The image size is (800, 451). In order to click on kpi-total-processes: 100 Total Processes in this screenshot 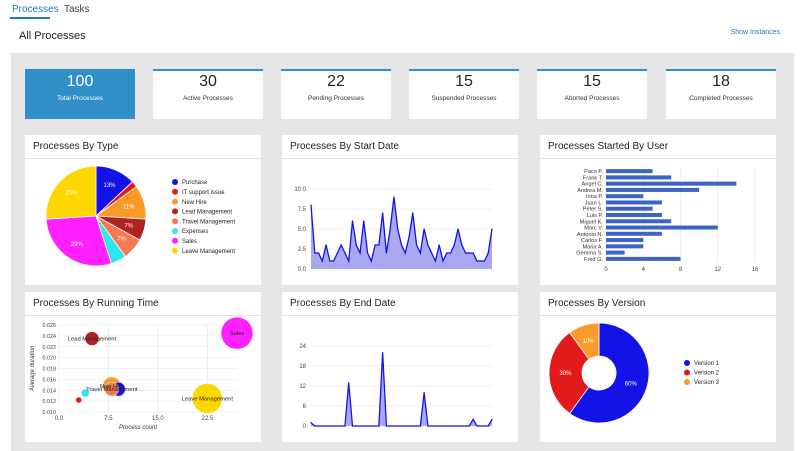, I will do `click(80, 94)`.